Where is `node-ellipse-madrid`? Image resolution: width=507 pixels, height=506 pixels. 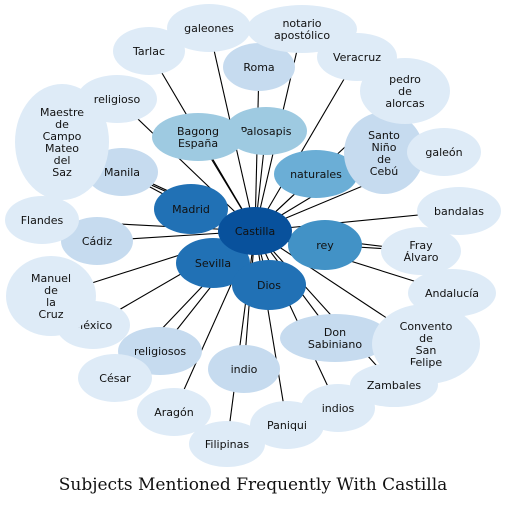 node-ellipse-madrid is located at coordinates (191, 209).